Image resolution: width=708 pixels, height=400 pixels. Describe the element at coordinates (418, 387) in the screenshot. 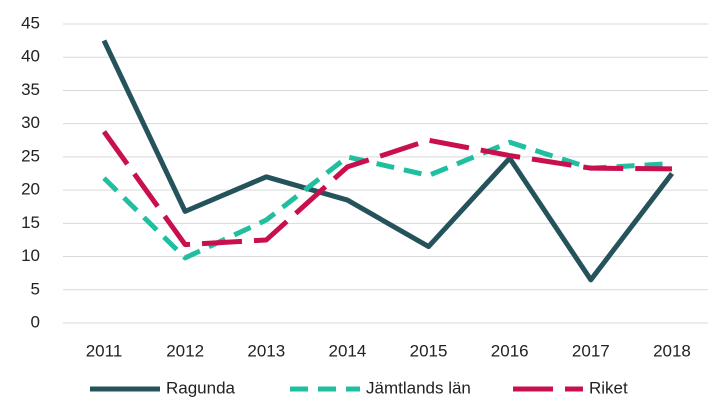

I see `legend-label: Jämtlands län` at that location.